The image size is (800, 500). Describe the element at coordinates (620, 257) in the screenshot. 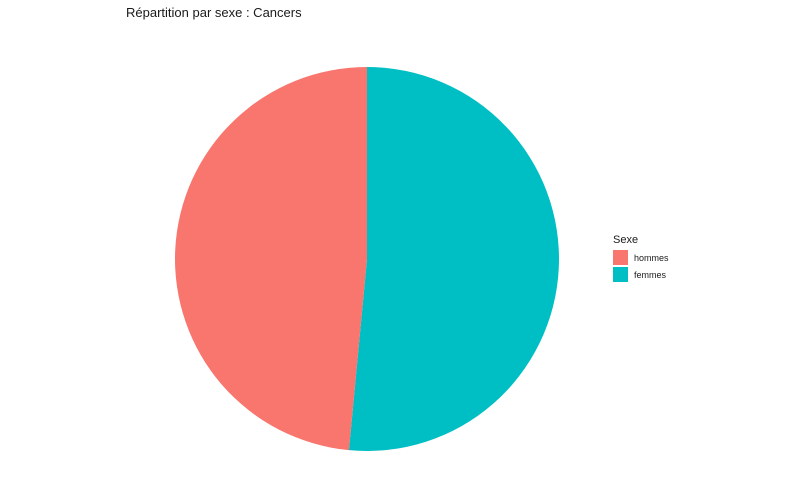

I see `legend-key-hommes` at that location.